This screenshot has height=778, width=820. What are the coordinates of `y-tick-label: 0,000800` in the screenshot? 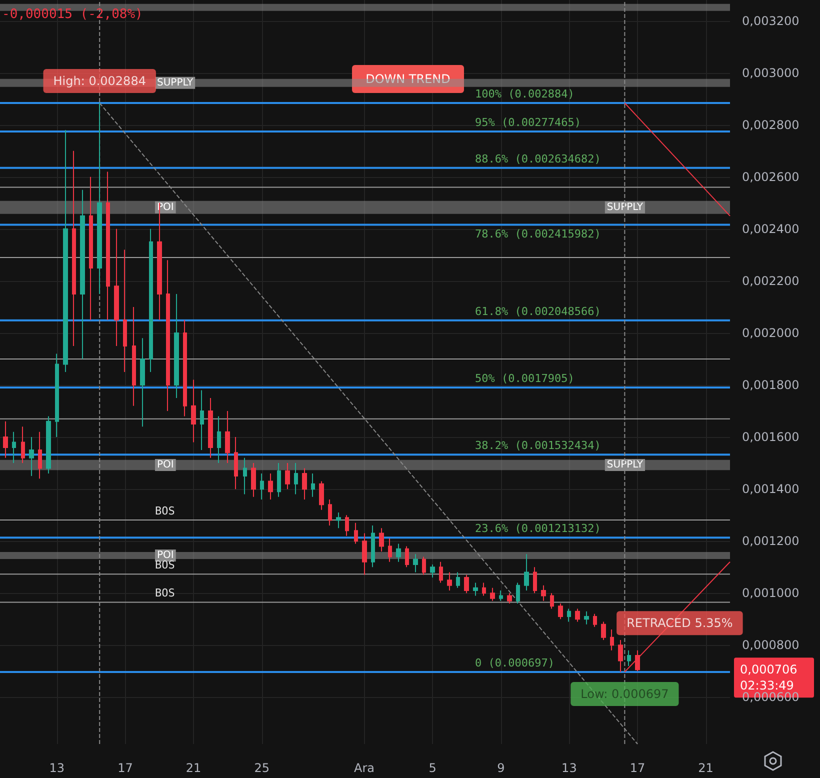 It's located at (771, 645).